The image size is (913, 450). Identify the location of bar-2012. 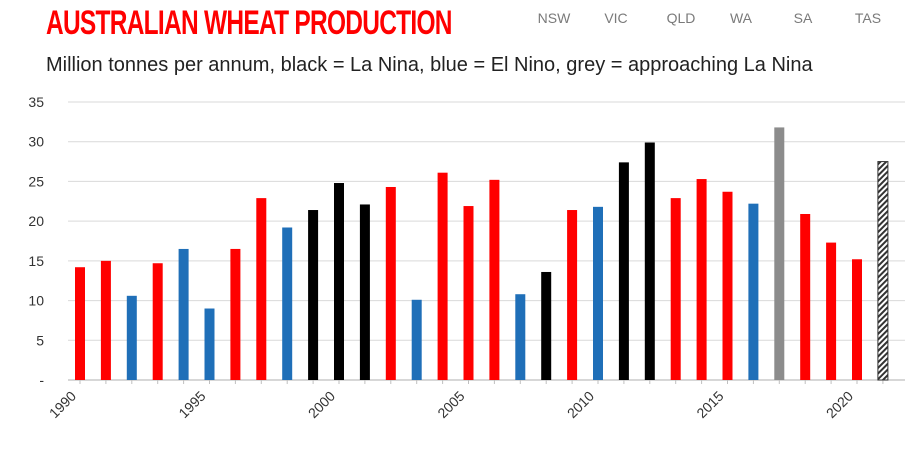
(649, 261).